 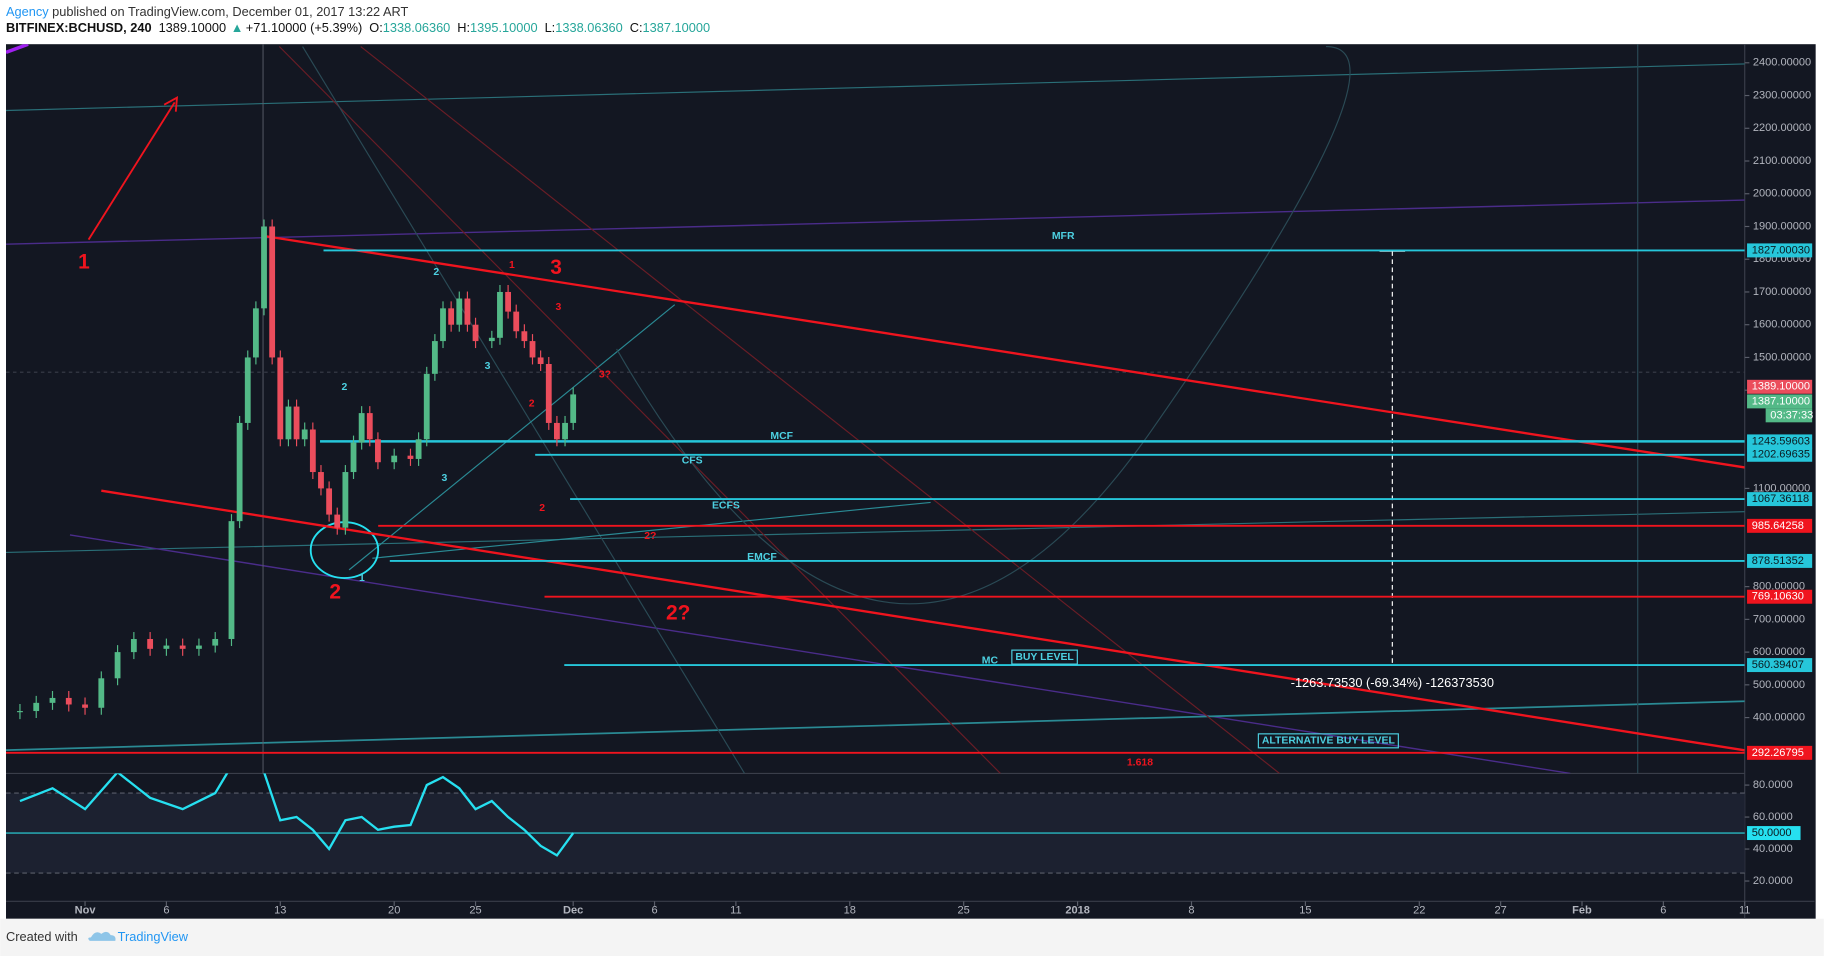 What do you see at coordinates (297, 815) in the screenshot?
I see `rsi-line` at bounding box center [297, 815].